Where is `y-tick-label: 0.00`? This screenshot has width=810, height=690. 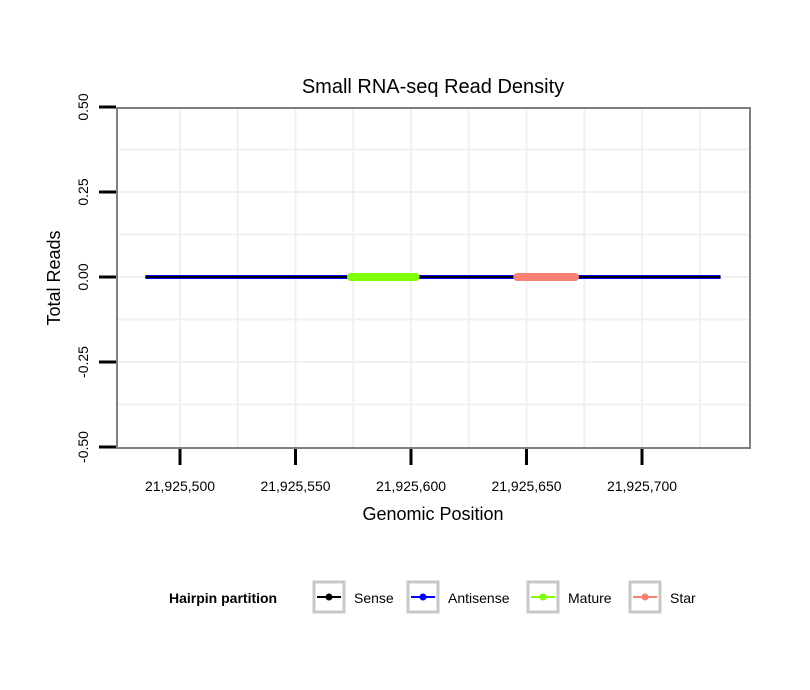 y-tick-label: 0.00 is located at coordinates (83, 276).